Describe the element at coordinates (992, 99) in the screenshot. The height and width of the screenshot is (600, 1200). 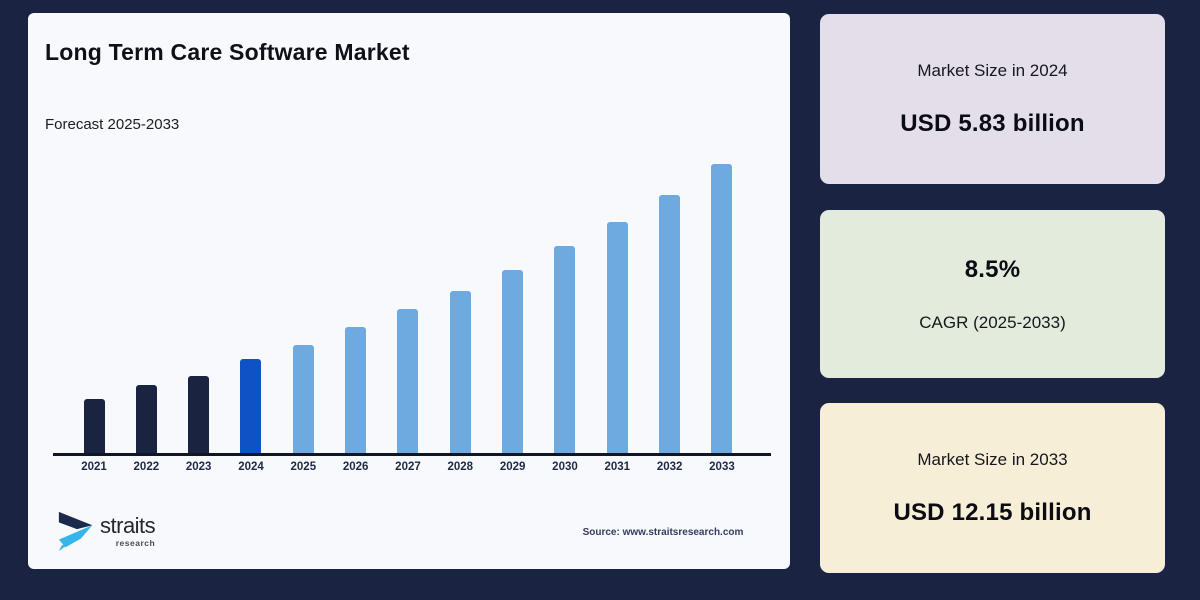
I see `card-market-size-2024: Market Size in 2024 USD 5.83 billion` at that location.